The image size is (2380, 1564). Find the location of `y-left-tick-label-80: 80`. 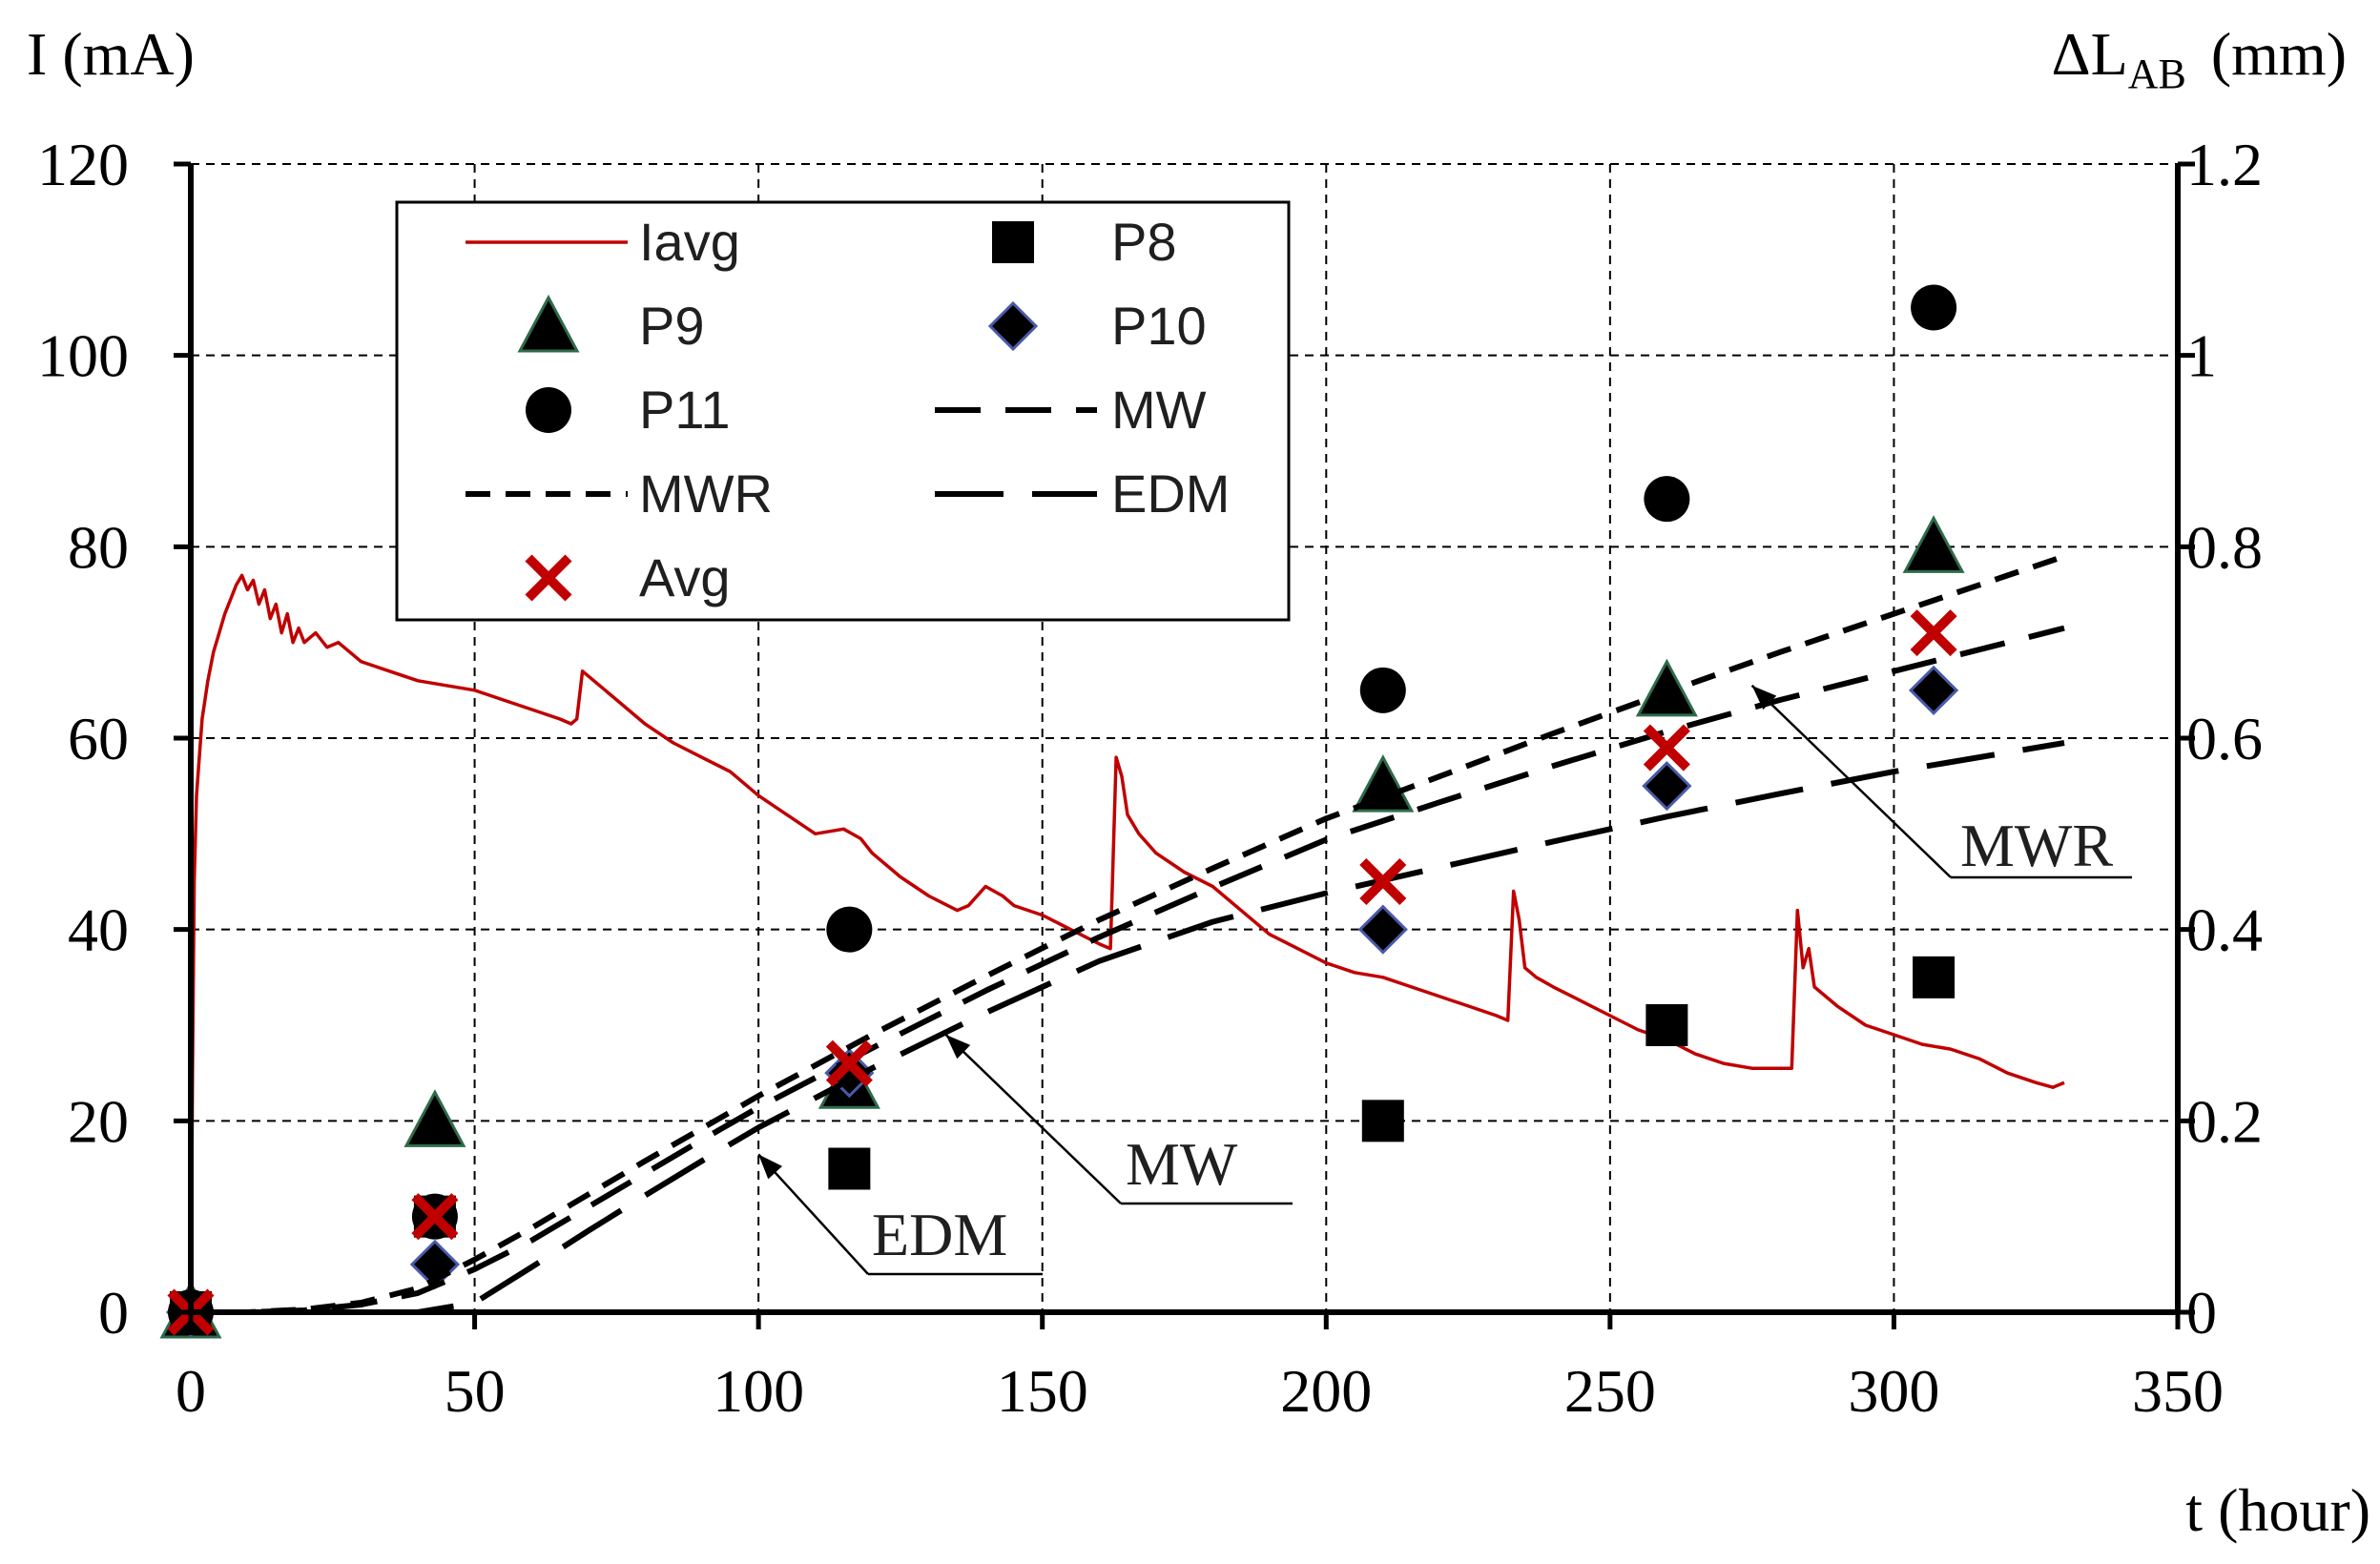

y-left-tick-label-80: 80 is located at coordinates (98, 547).